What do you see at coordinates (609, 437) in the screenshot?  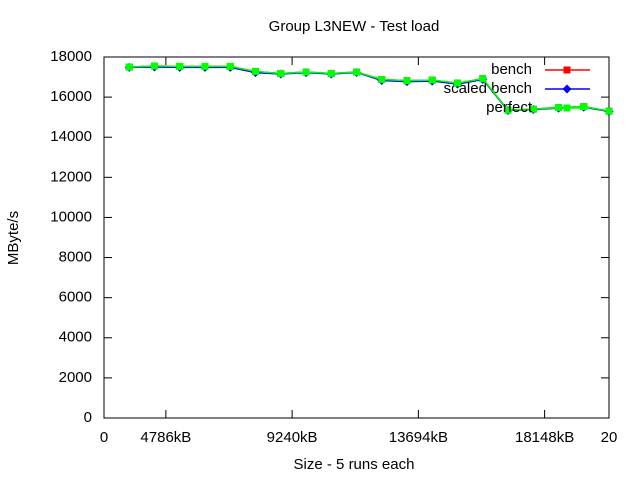 I see `x-tick-label: 20` at bounding box center [609, 437].